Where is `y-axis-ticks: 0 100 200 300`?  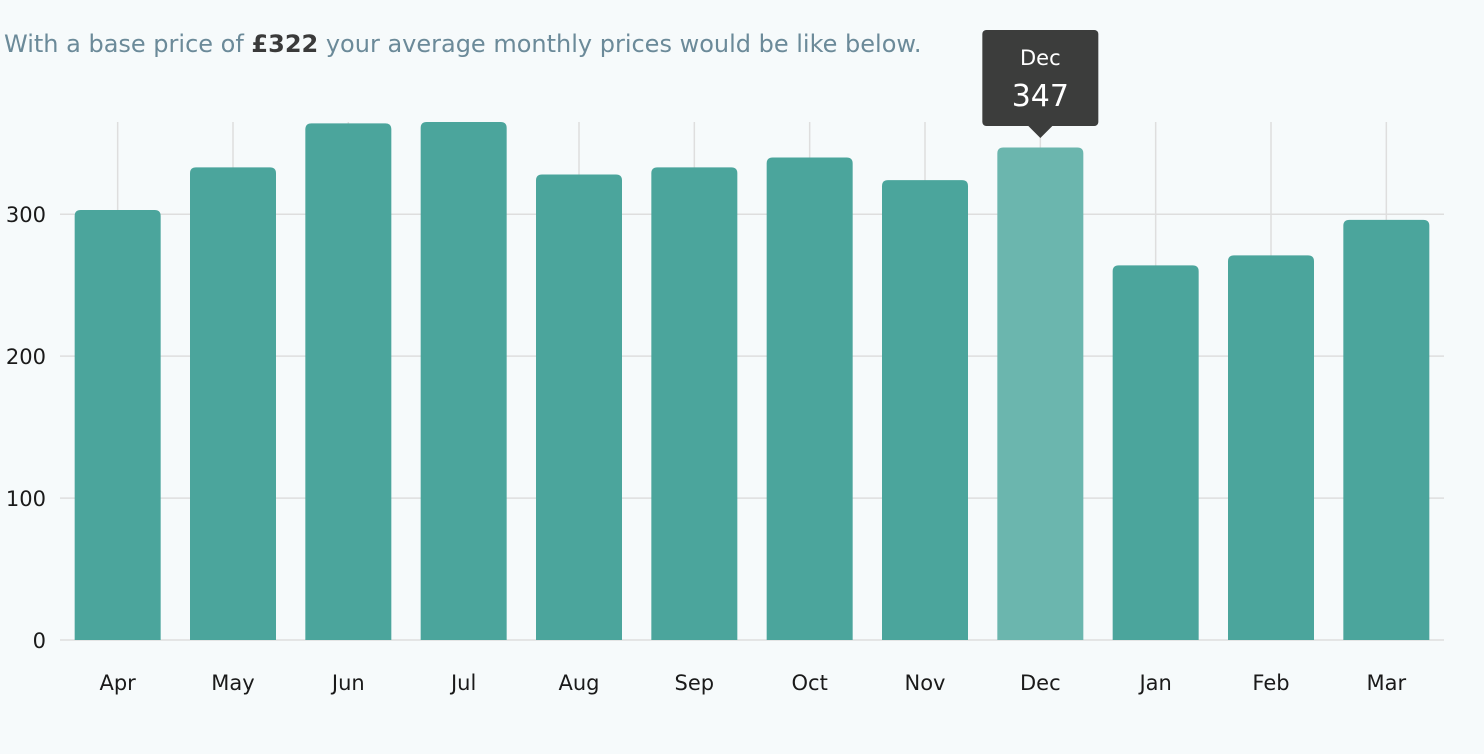 y-axis-ticks: 0 100 200 300 is located at coordinates (26, 428).